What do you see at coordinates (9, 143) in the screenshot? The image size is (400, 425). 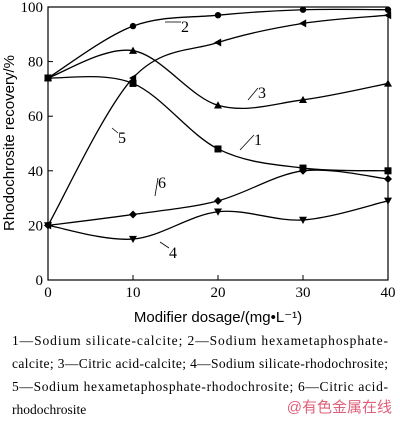 I see `y-axis-label: Rhodochrosite recovery/%` at bounding box center [9, 143].